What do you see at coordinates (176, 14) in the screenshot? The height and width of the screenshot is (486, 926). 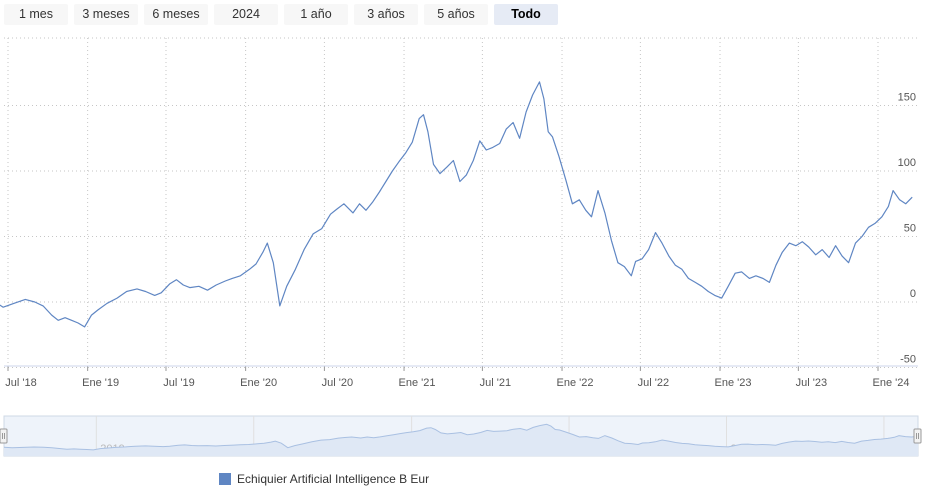 I see `range-button-6-months: 6 meses` at bounding box center [176, 14].